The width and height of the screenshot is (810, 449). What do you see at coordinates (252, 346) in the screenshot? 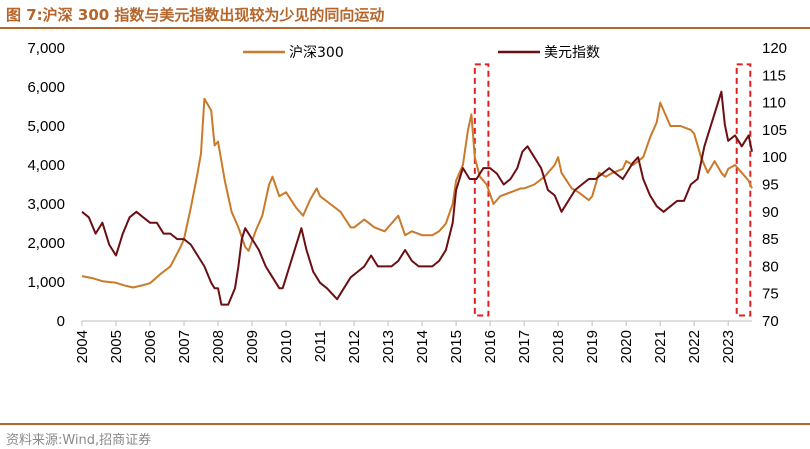
I see `x-tick-label: 2009` at bounding box center [252, 346].